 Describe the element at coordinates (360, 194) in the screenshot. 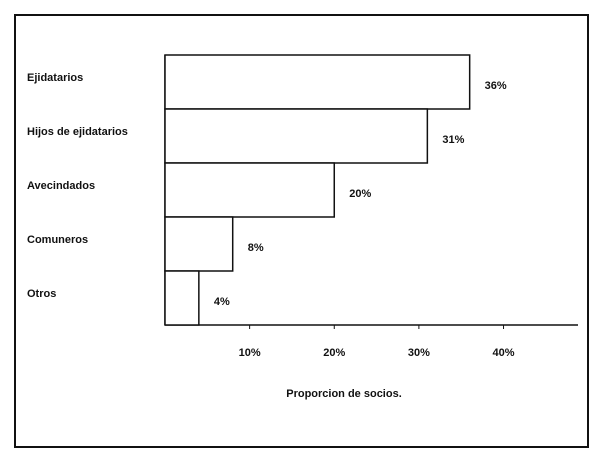

I see `value-label: 20%` at that location.